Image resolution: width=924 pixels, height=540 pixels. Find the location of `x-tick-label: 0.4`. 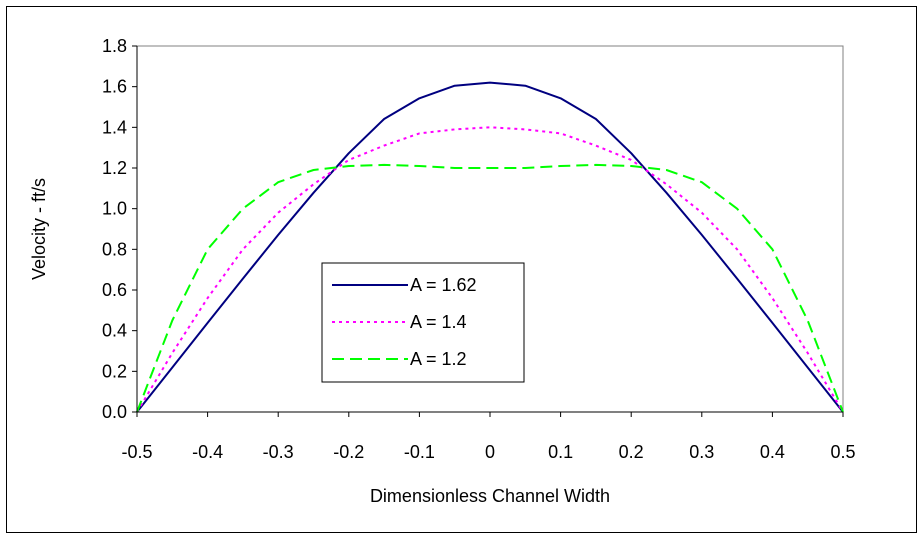

x-tick-label: 0.4 is located at coordinates (772, 452).